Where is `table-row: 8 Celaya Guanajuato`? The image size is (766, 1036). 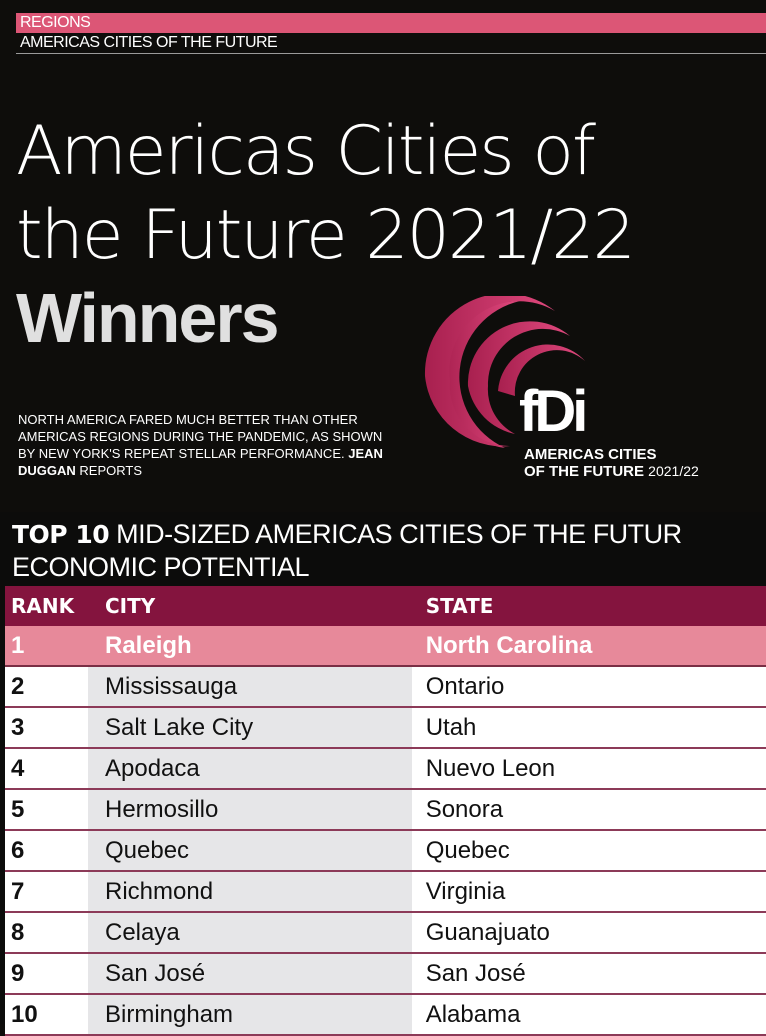 table-row: 8 Celaya Guanajuato is located at coordinates (385, 933).